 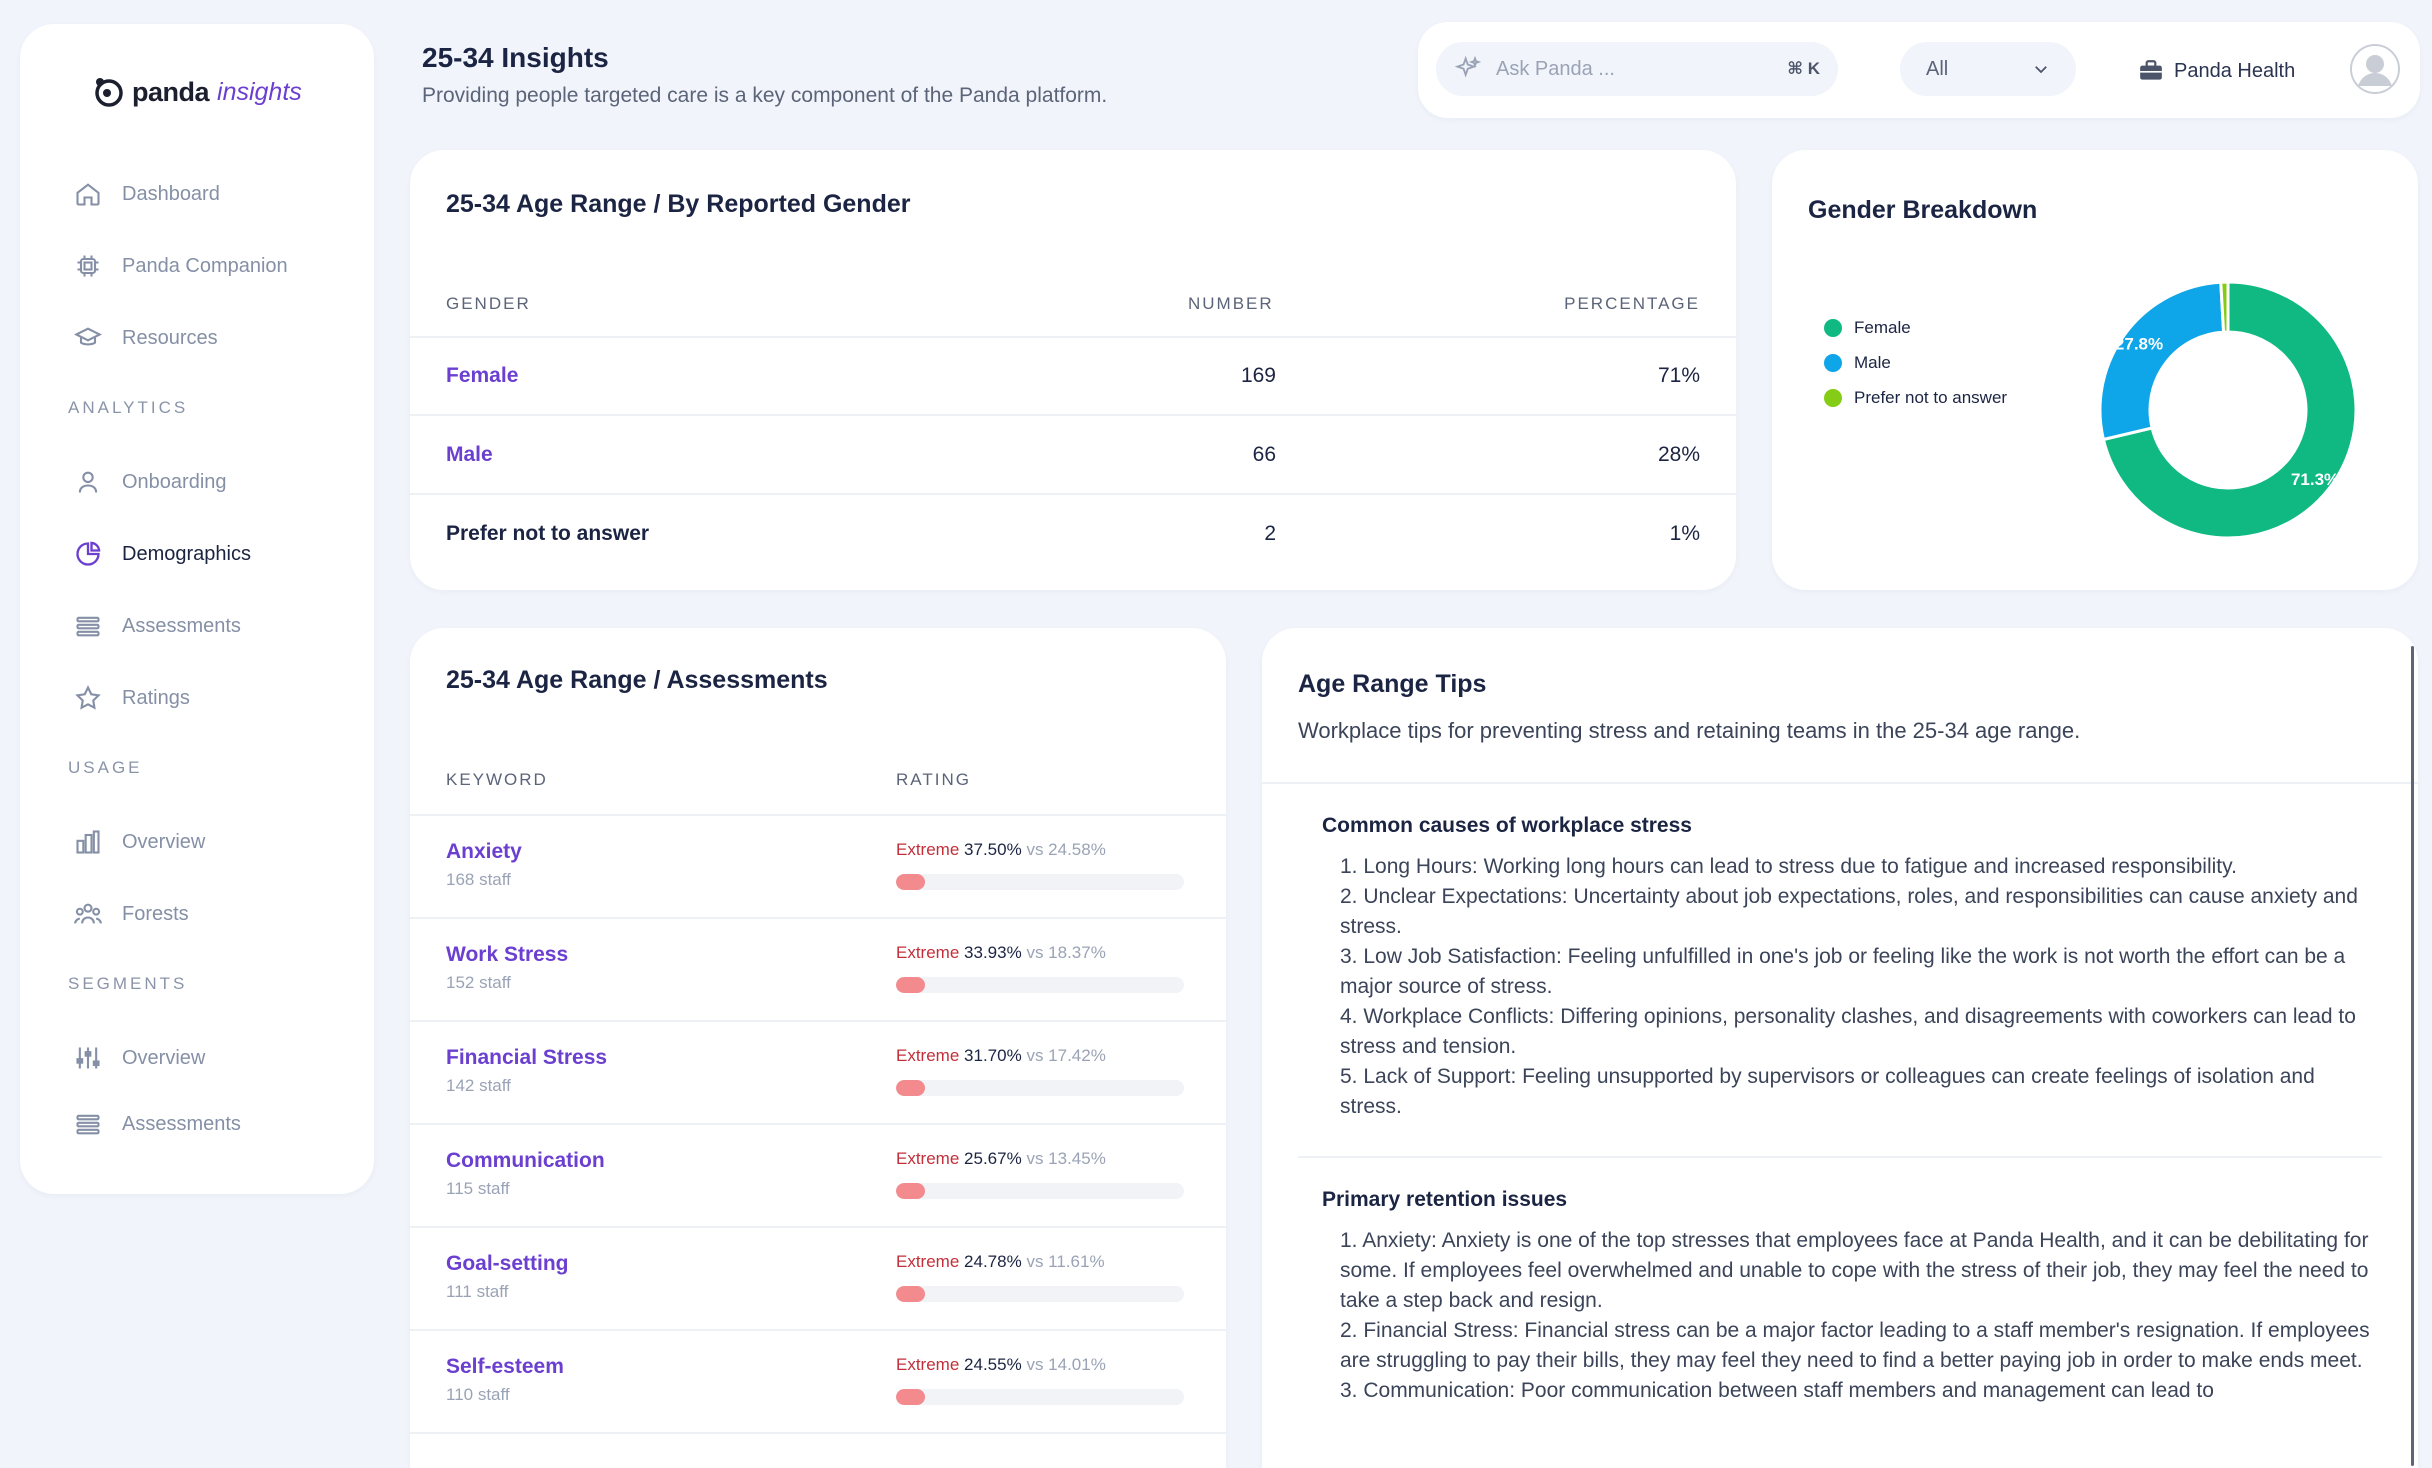 I want to click on legend-item: Female, so click(x=1915, y=327).